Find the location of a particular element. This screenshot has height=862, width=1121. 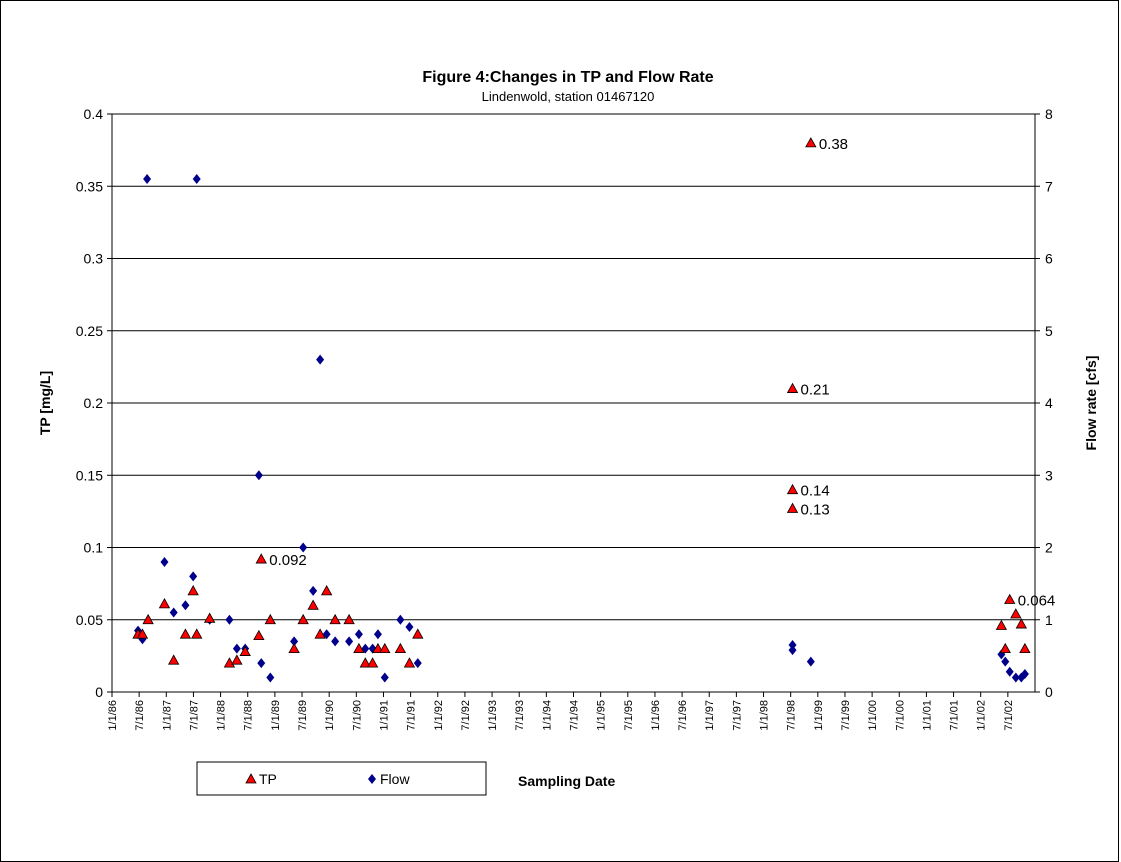

left-axis-ticks: 0 0.05 0.1 0.15 0.2 0.25 0.3 0.35 0.4 is located at coordinates (94, 403).